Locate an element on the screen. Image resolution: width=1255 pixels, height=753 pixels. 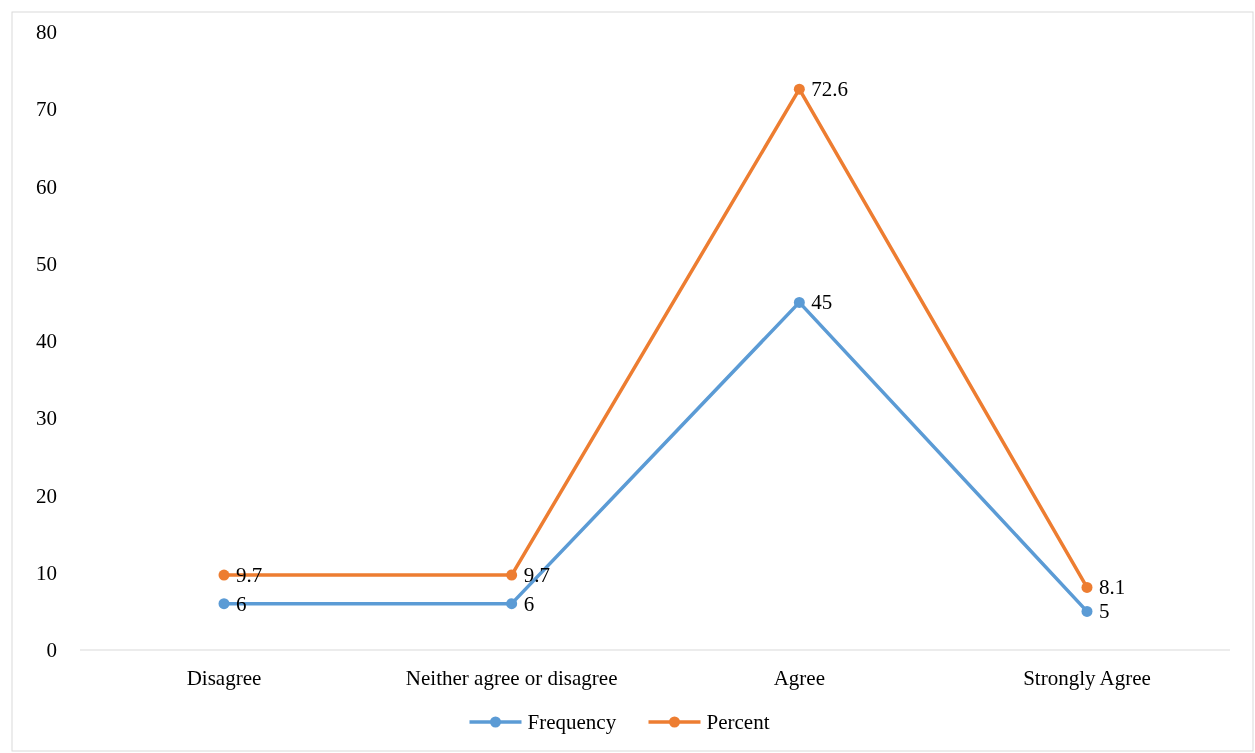
x-tick-label: Neither agree or disagree is located at coordinates (511, 678).